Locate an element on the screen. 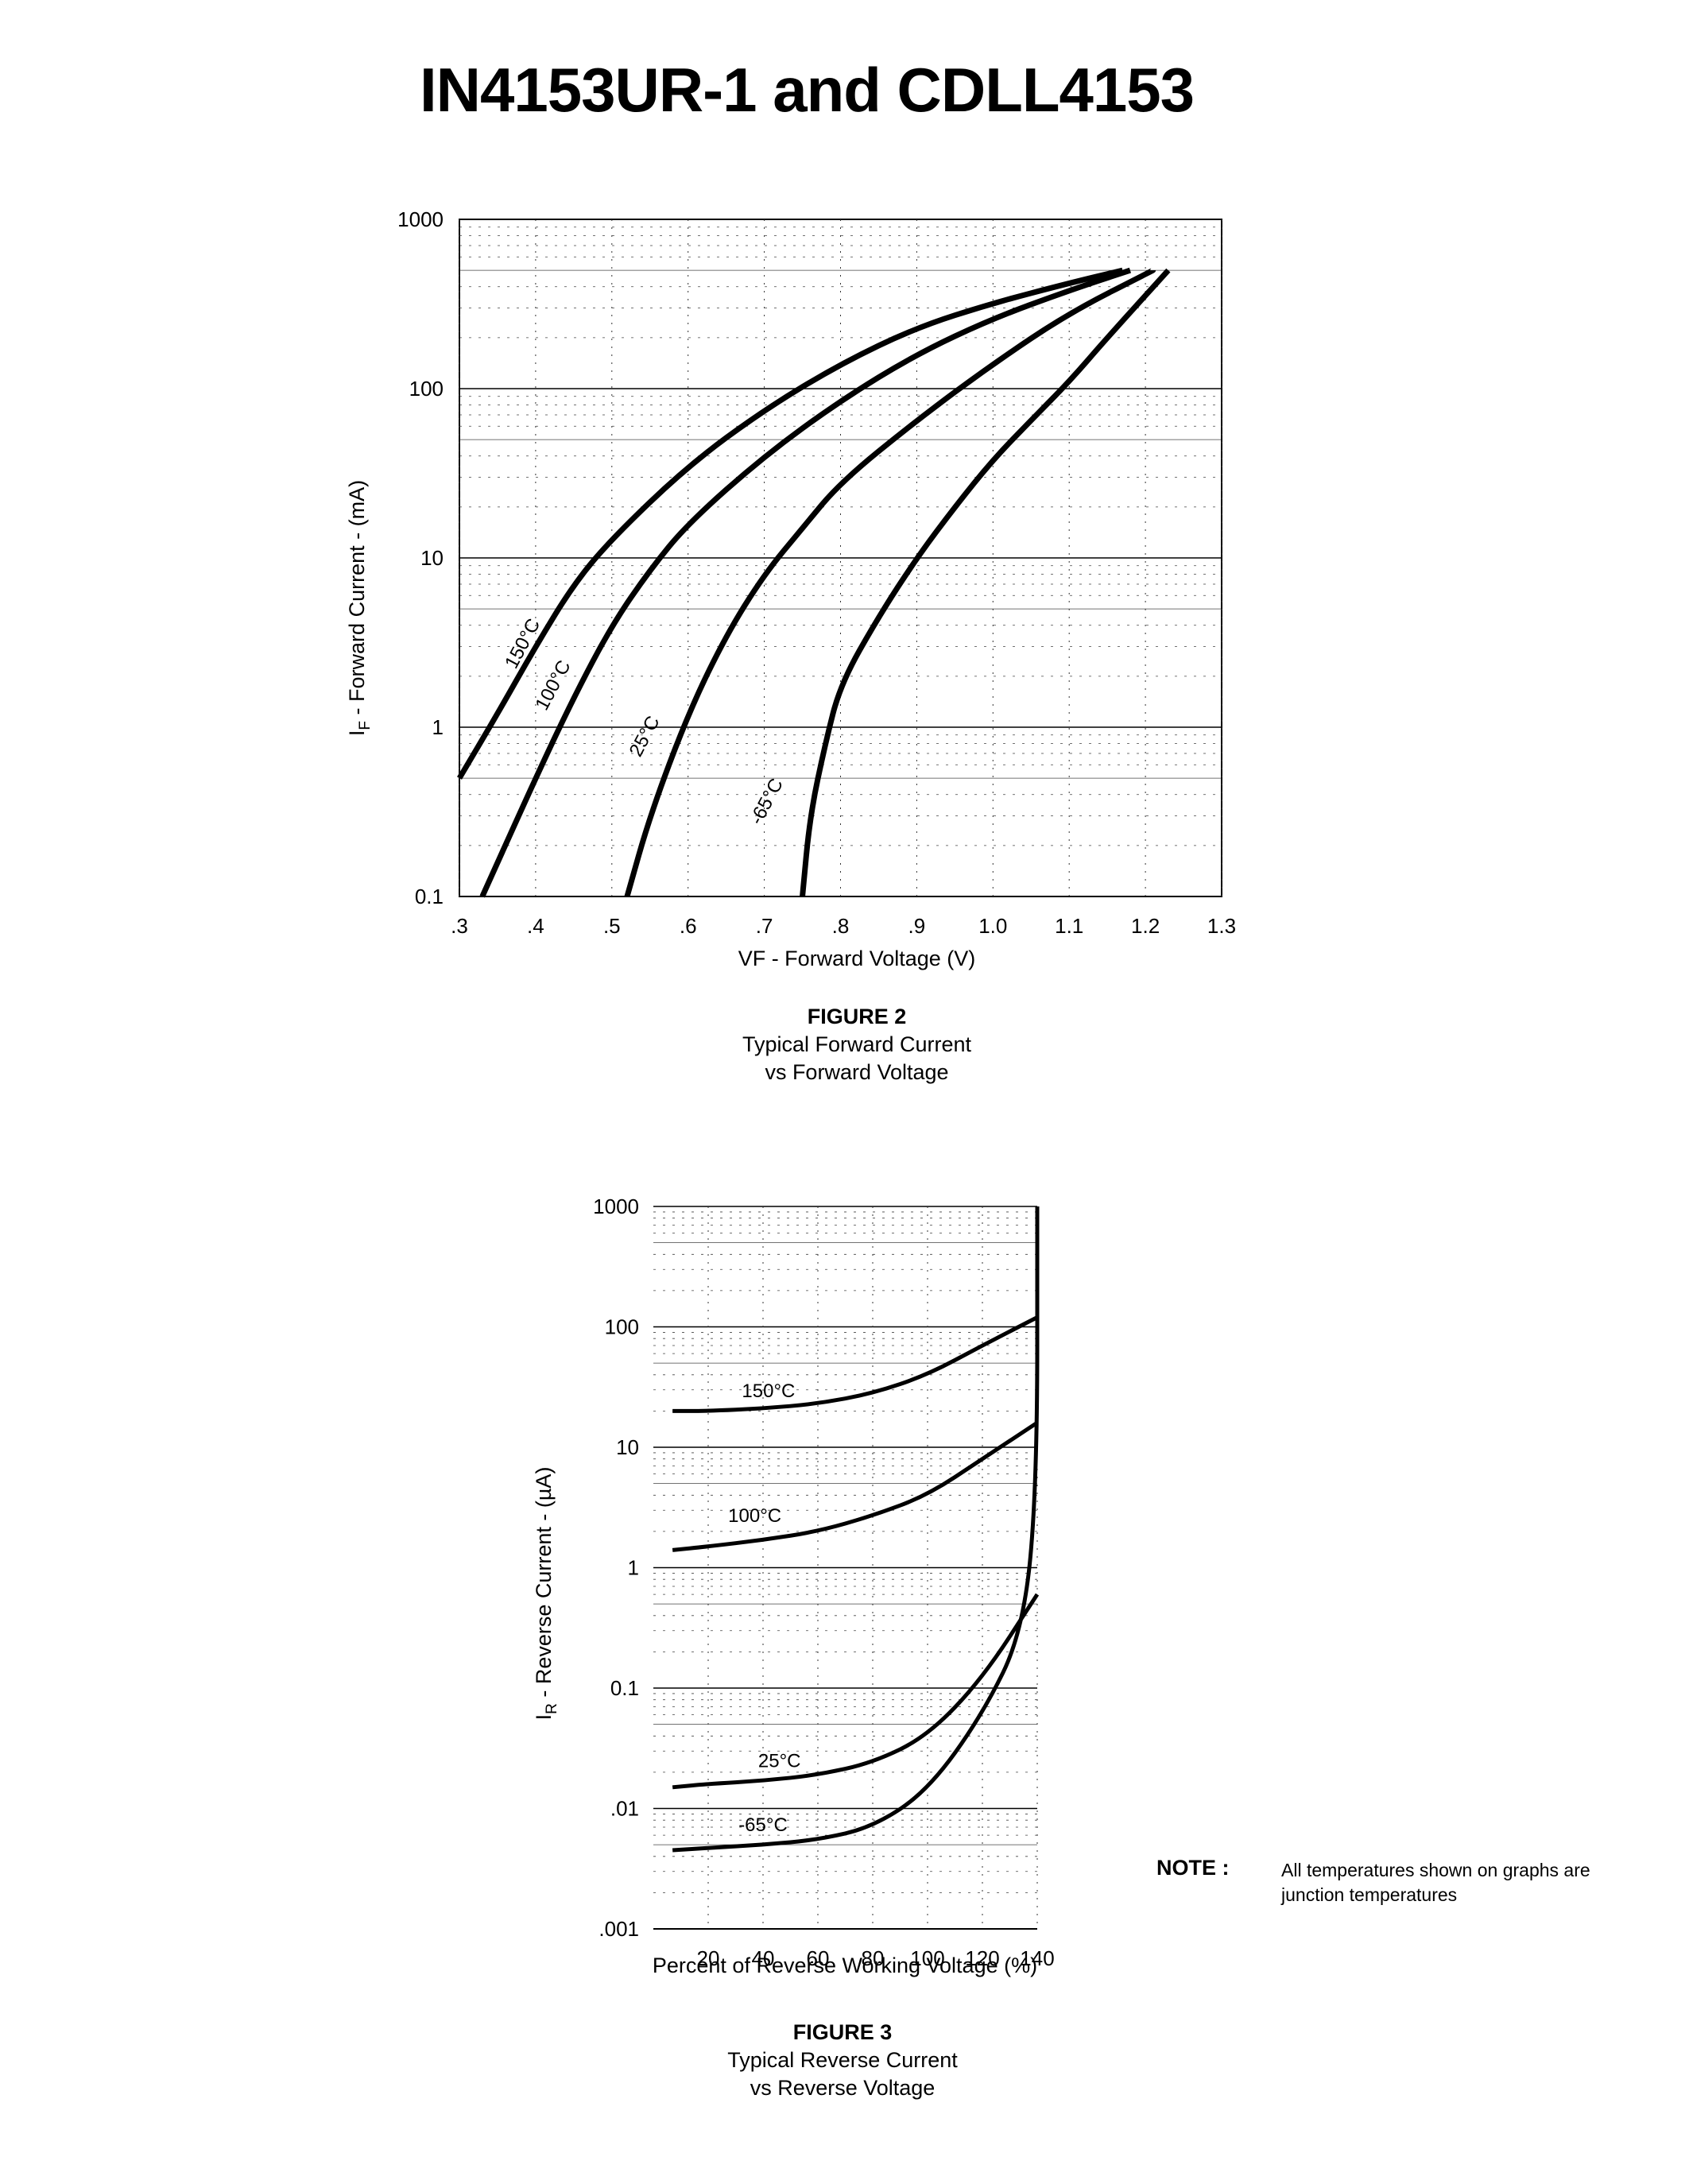 Image resolution: width=1689 pixels, height=2184 pixels. x-tick-label: 1.1 is located at coordinates (1069, 926).